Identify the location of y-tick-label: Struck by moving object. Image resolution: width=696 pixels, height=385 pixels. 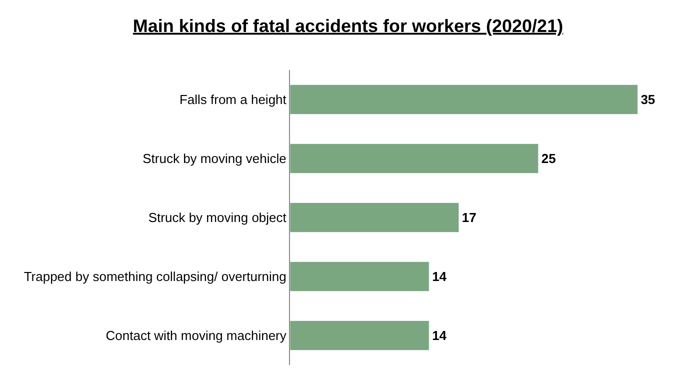
(217, 218).